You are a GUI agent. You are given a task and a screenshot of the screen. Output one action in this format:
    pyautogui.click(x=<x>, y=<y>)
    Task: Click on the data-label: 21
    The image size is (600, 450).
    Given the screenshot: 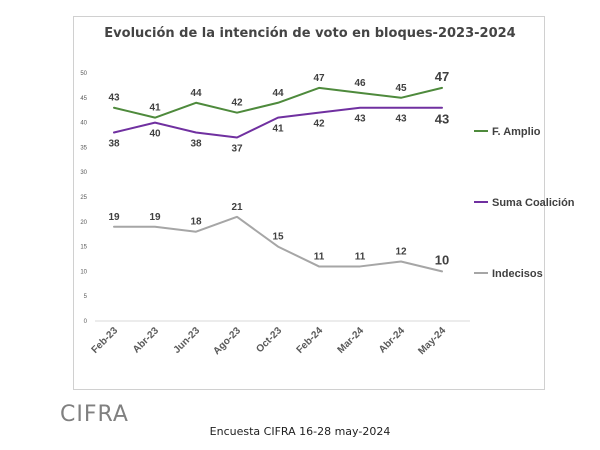 What is the action you would take?
    pyautogui.click(x=237, y=207)
    